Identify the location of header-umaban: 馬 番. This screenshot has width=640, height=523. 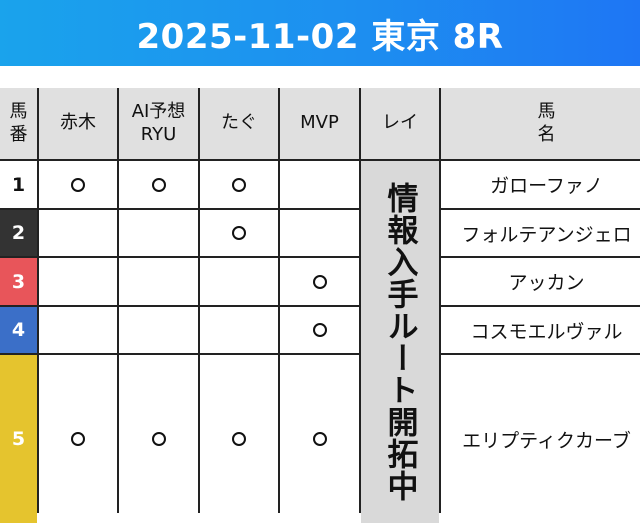
(18, 123).